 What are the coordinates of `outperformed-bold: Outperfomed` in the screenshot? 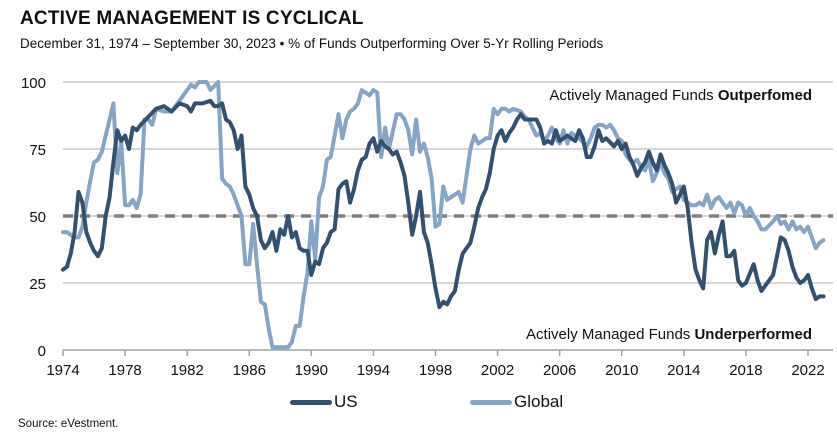 It's located at (765, 95).